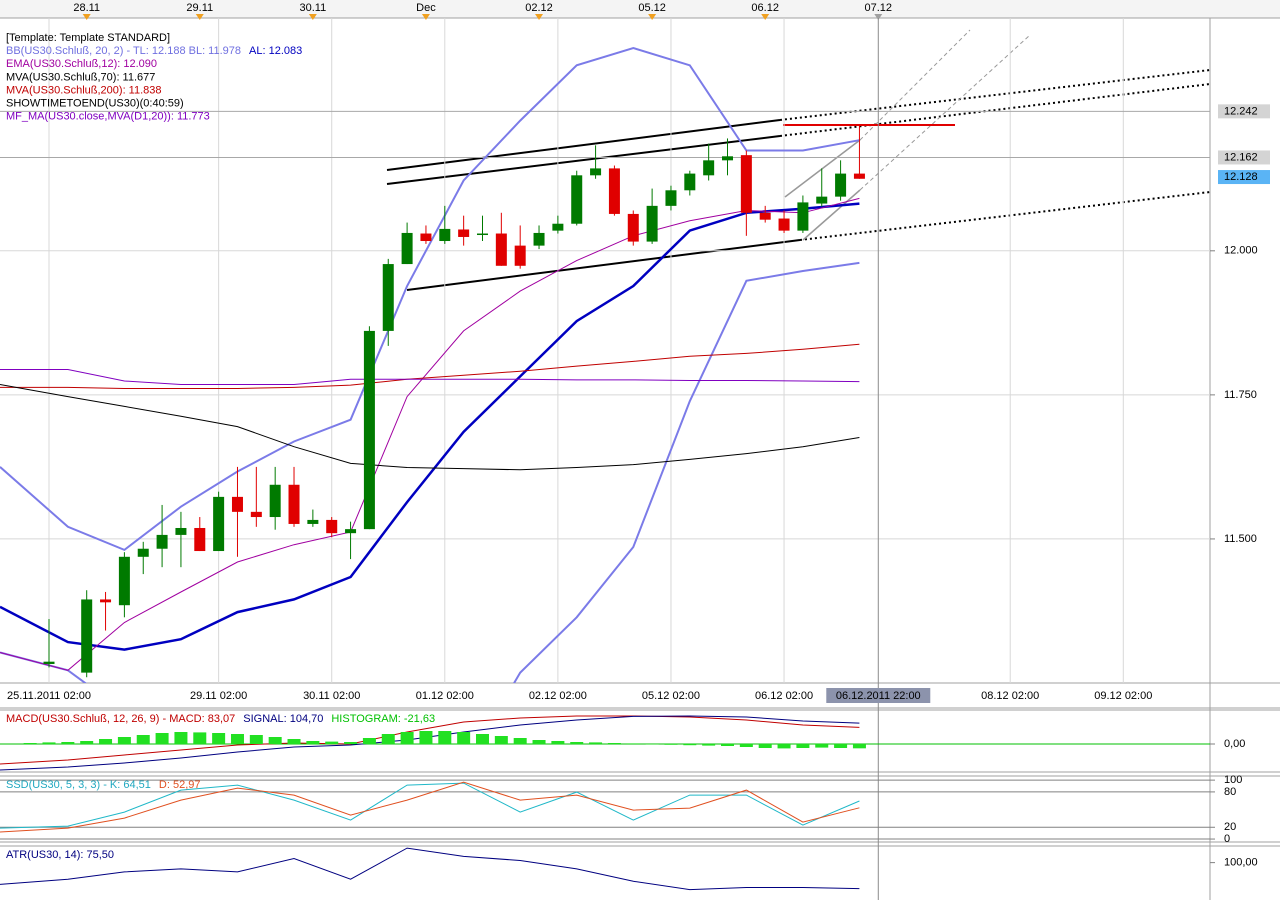  I want to click on legend-entry: D: 52,97, so click(180, 785).